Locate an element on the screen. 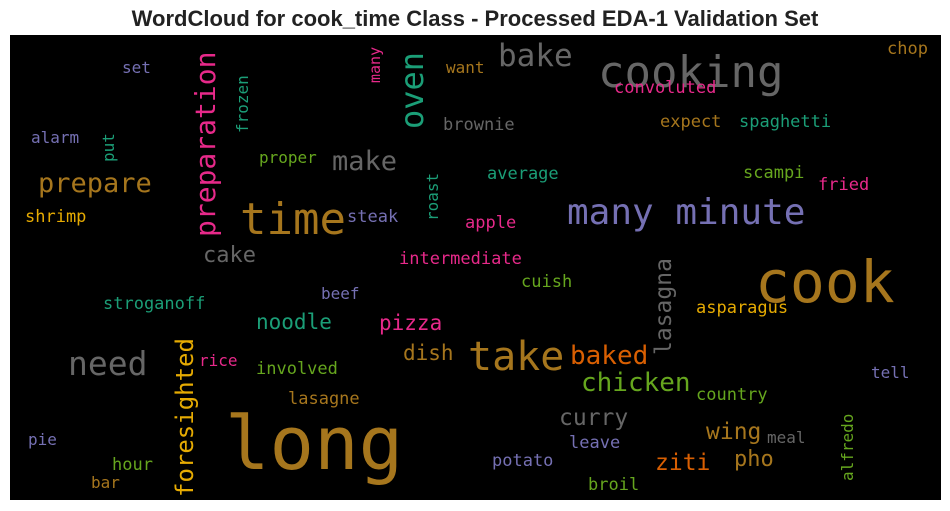 The image size is (950, 511). word-cook: cook is located at coordinates (825, 282).